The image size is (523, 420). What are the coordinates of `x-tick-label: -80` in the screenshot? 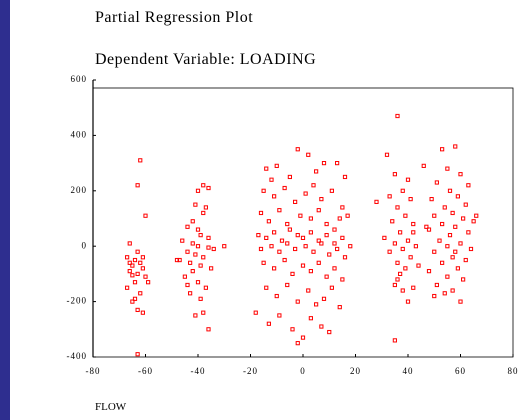 It's located at (93, 371).